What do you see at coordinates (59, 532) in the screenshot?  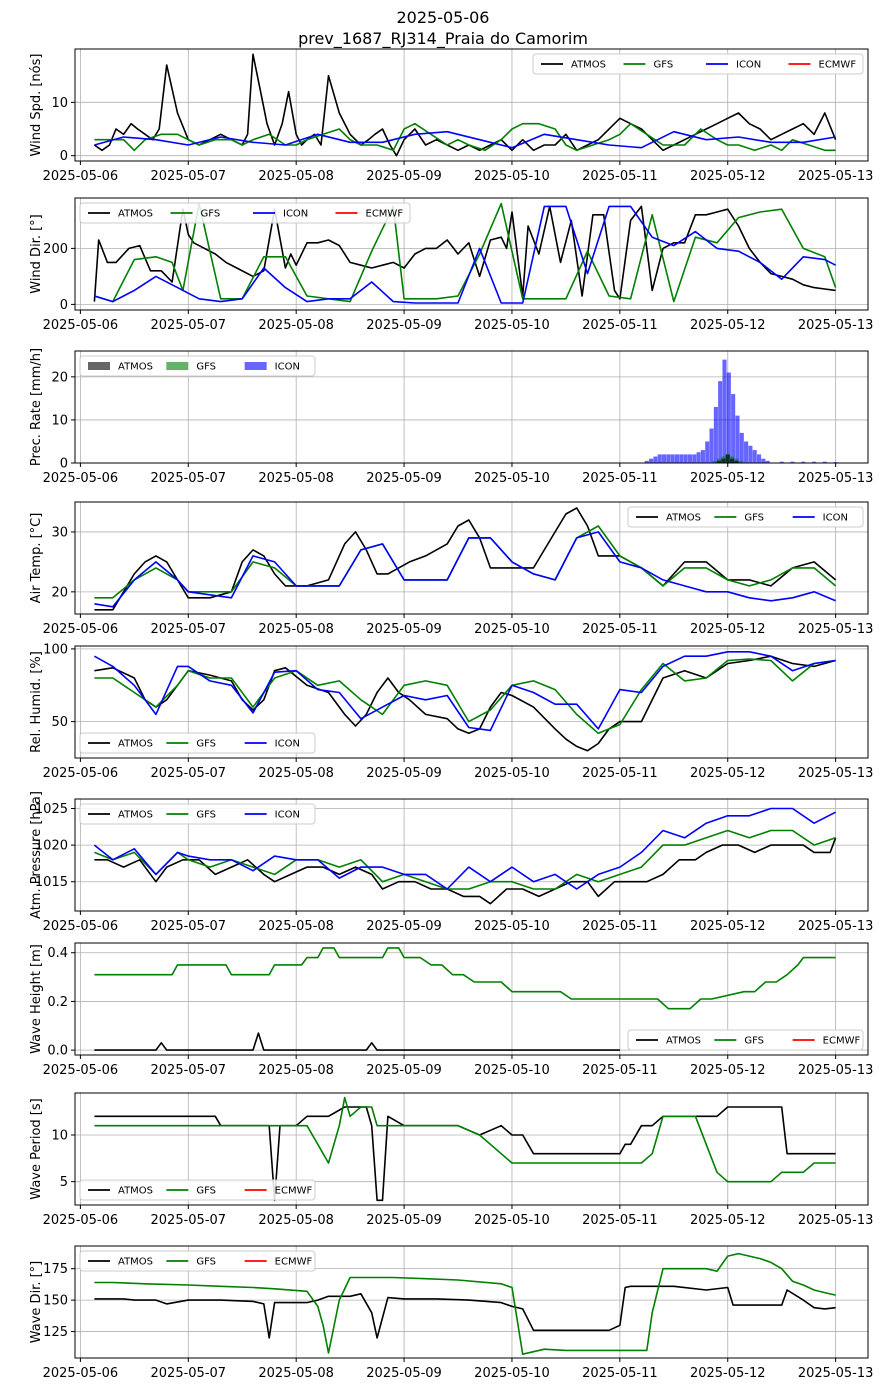 I see `y-tick-label: 30` at bounding box center [59, 532].